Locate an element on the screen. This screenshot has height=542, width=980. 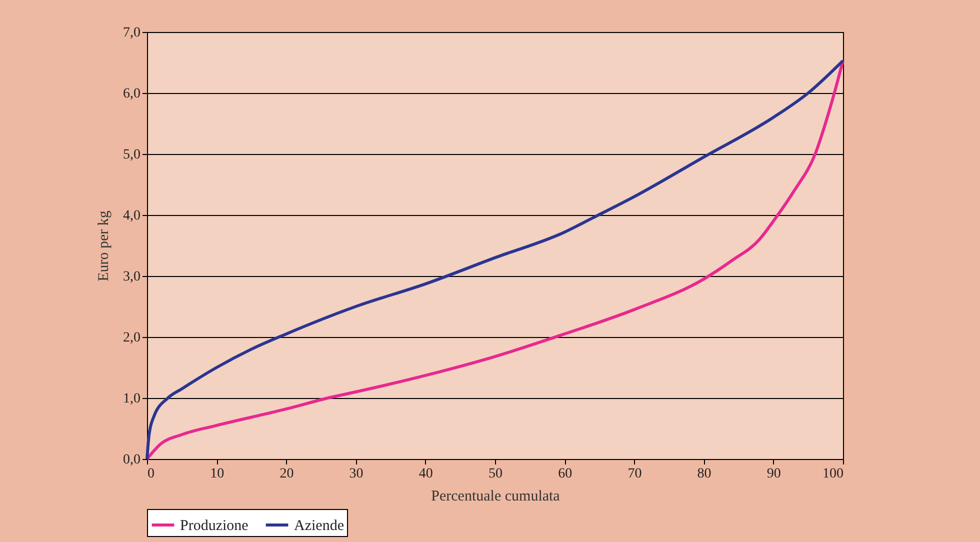
x-tick-label: 40 is located at coordinates (425, 474).